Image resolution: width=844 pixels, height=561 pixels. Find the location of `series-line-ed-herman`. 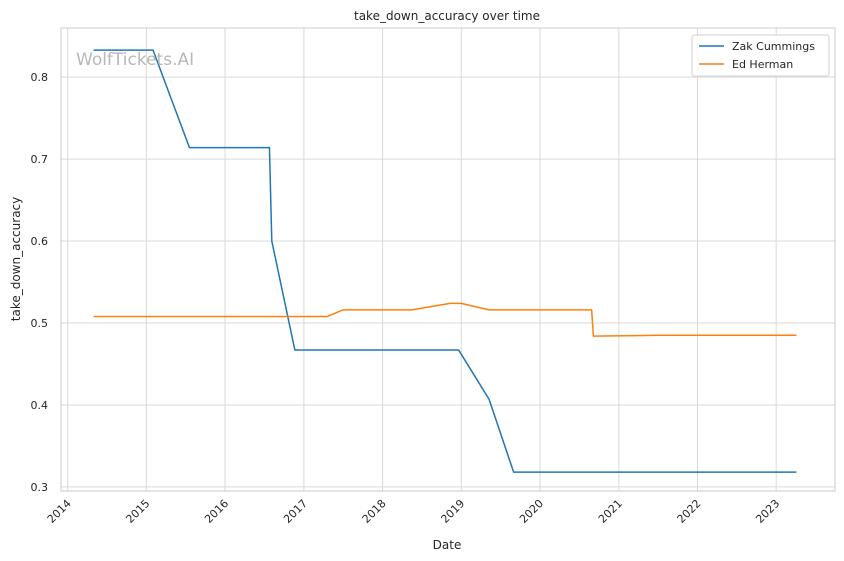

series-line-ed-herman is located at coordinates (445, 319).